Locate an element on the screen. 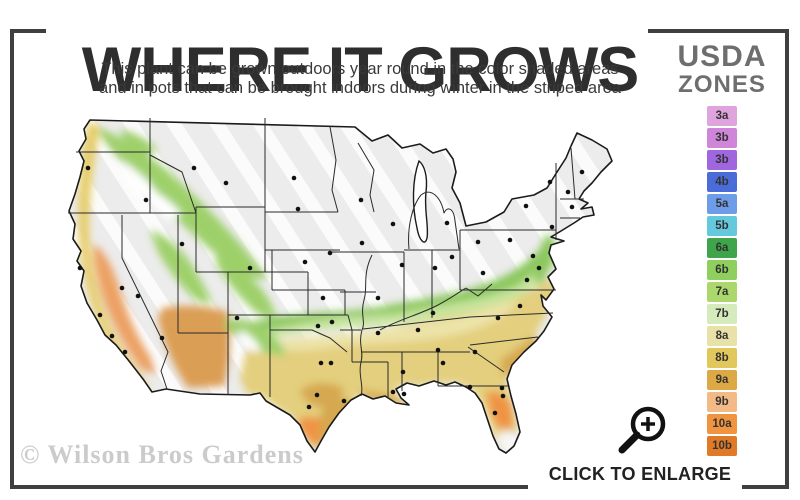  click-to-enlarge-button: CLICK TO ENLARGE is located at coordinates (640, 442).